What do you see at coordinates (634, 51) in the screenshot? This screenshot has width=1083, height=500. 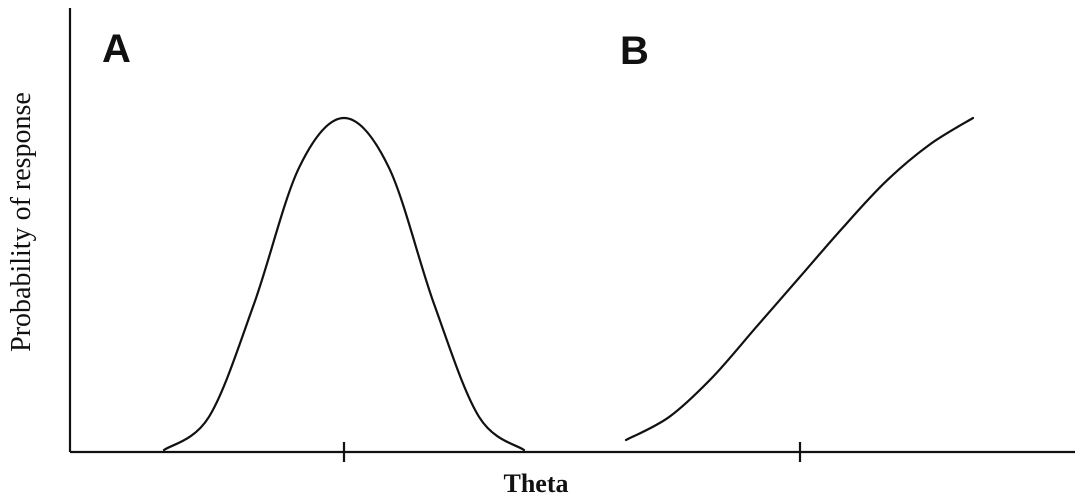 I see `panel-label-b: B` at bounding box center [634, 51].